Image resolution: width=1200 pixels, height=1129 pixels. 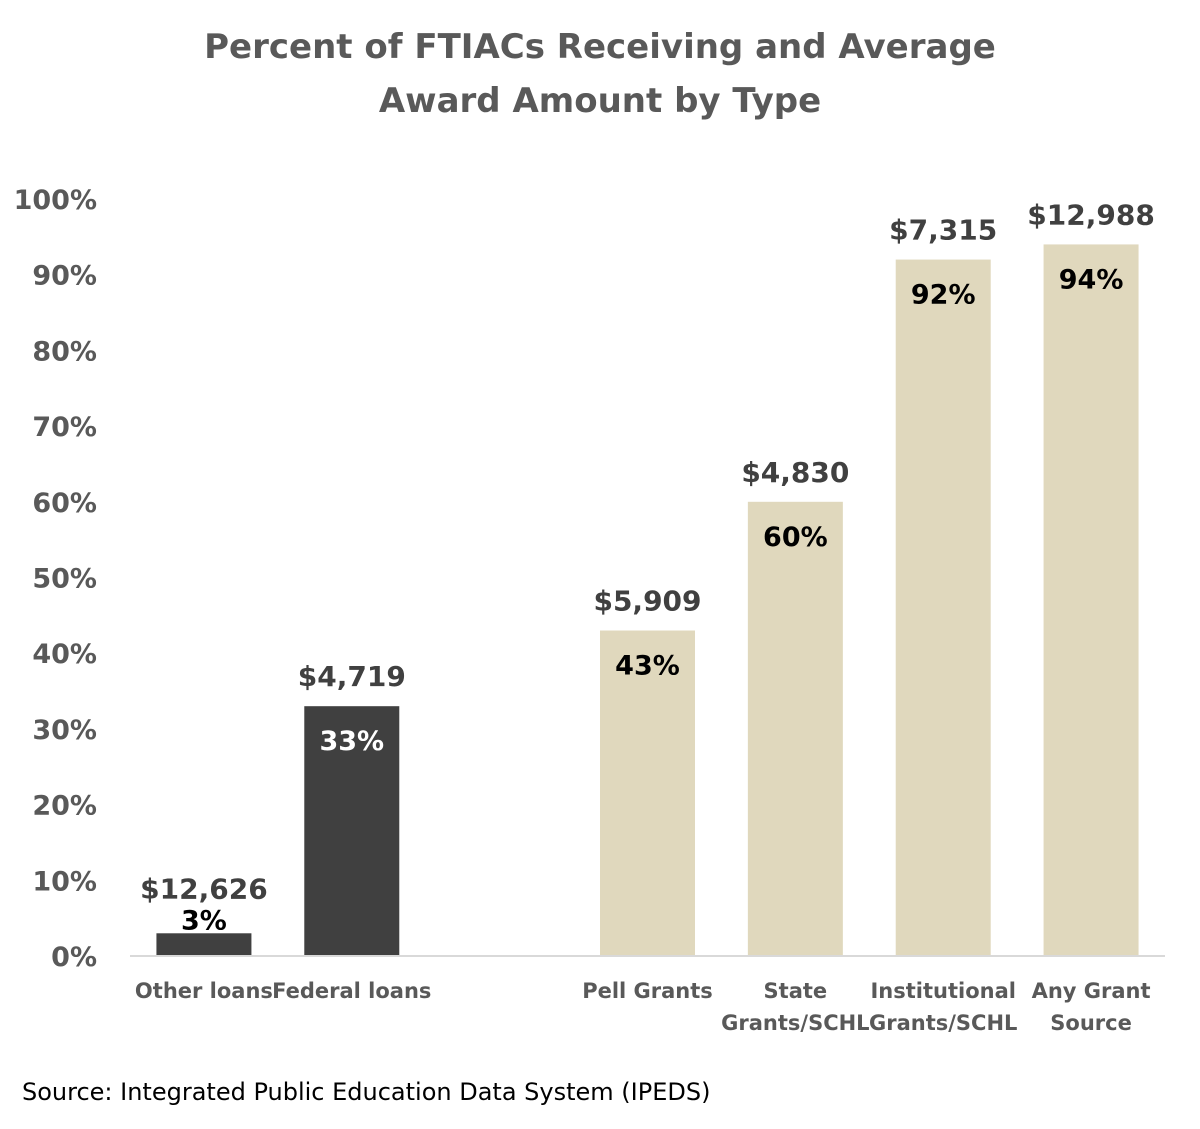 What do you see at coordinates (64, 503) in the screenshot?
I see `y-tick-label: 60%` at bounding box center [64, 503].